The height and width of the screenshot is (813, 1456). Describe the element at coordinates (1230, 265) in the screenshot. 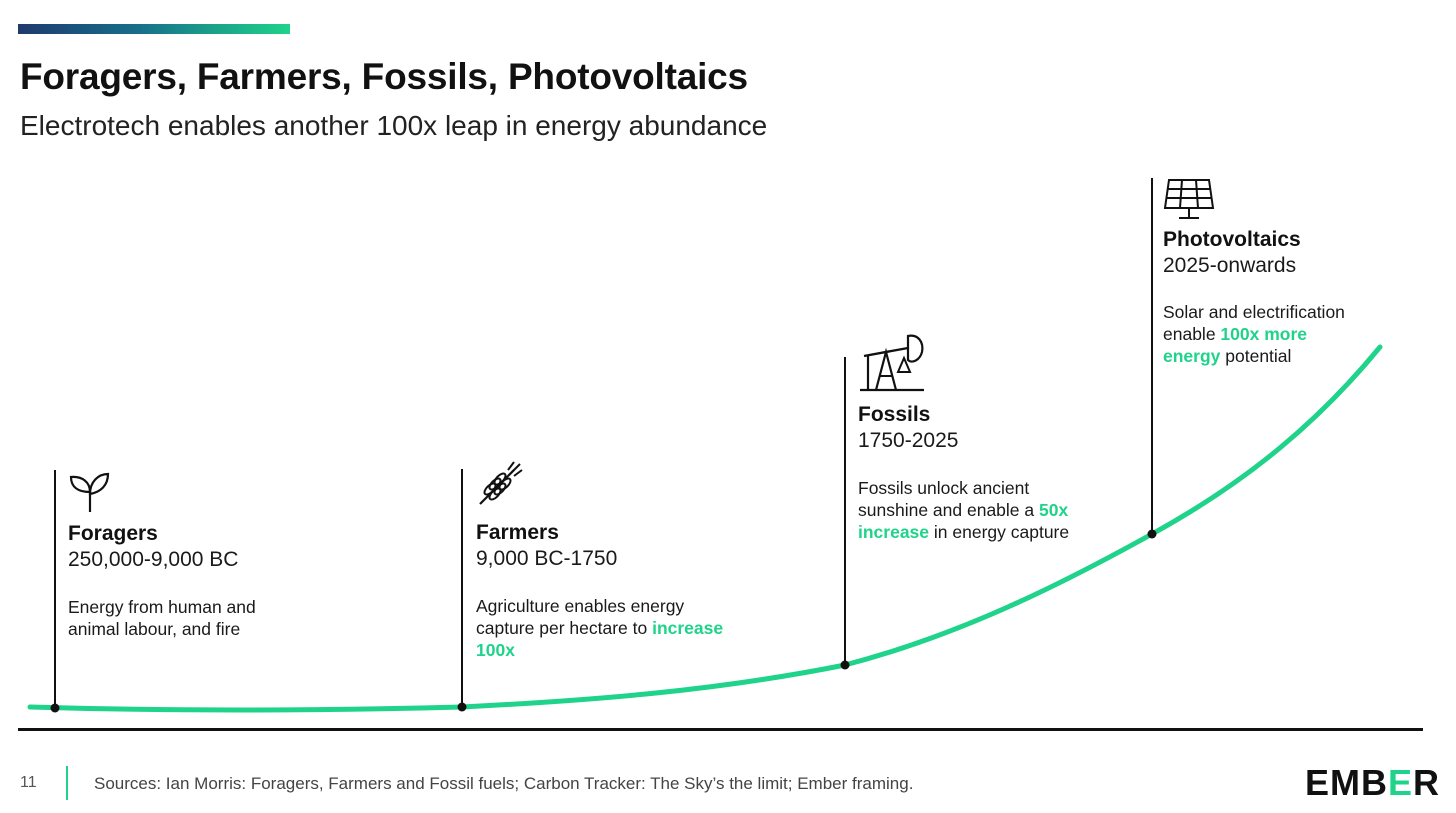

I see `era-period: 2025-onwards` at that location.